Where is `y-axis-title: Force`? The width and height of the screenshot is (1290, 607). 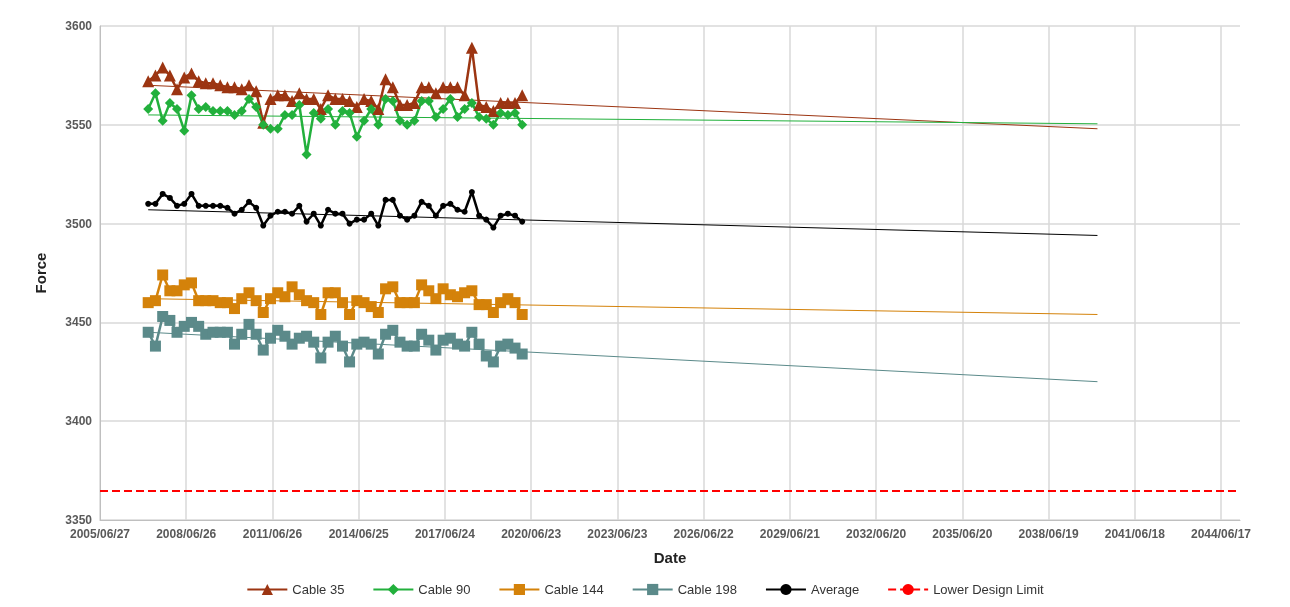
y-axis-title: Force is located at coordinates (40, 273).